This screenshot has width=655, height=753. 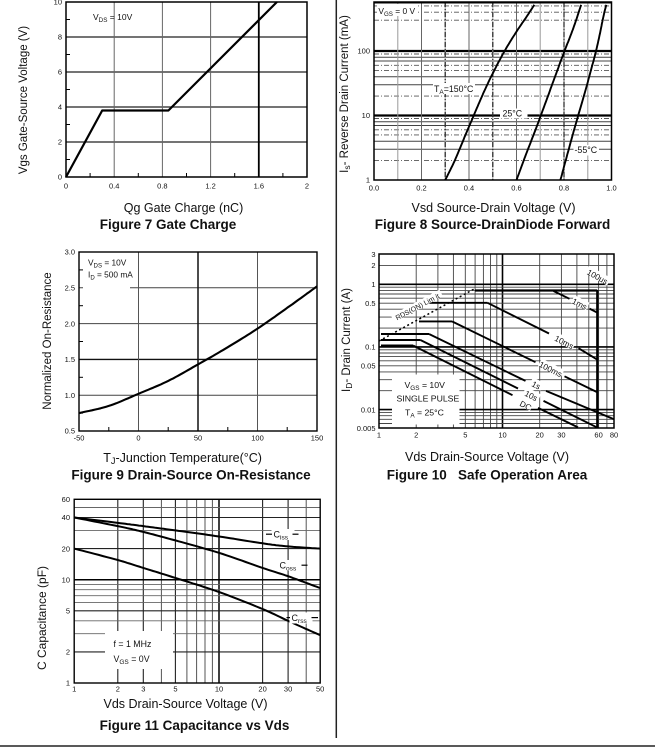 I want to click on svg-text: 0.01, so click(x=368, y=409).